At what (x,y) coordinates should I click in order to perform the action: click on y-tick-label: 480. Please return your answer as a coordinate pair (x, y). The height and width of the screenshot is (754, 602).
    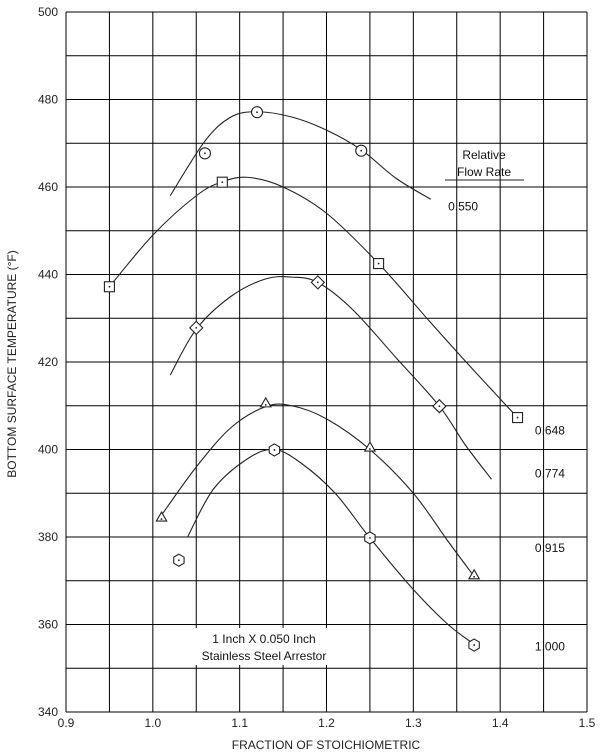
    Looking at the image, I should click on (48, 100).